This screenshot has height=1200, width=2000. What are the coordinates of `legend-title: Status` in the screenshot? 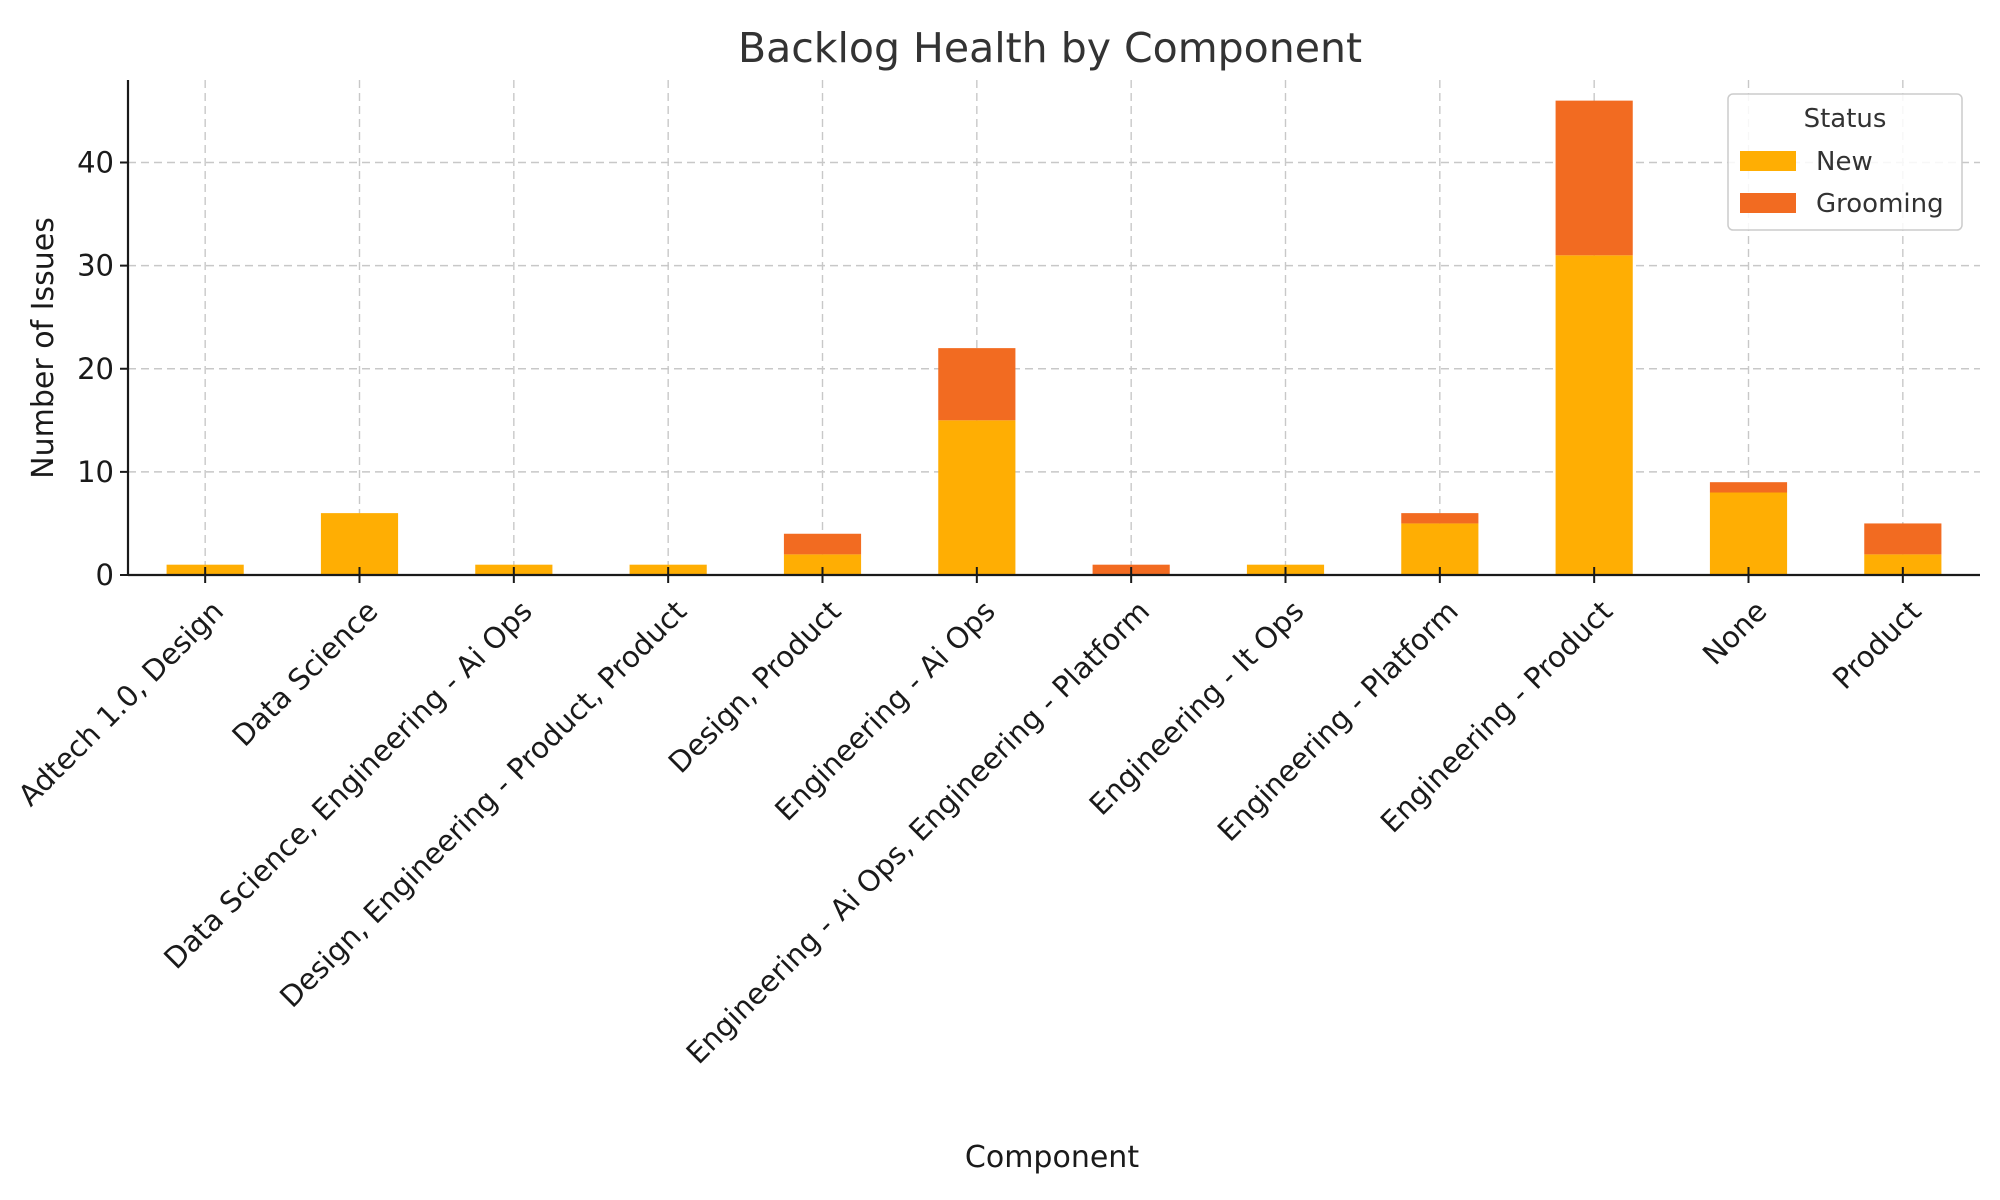 It's located at (1845, 119).